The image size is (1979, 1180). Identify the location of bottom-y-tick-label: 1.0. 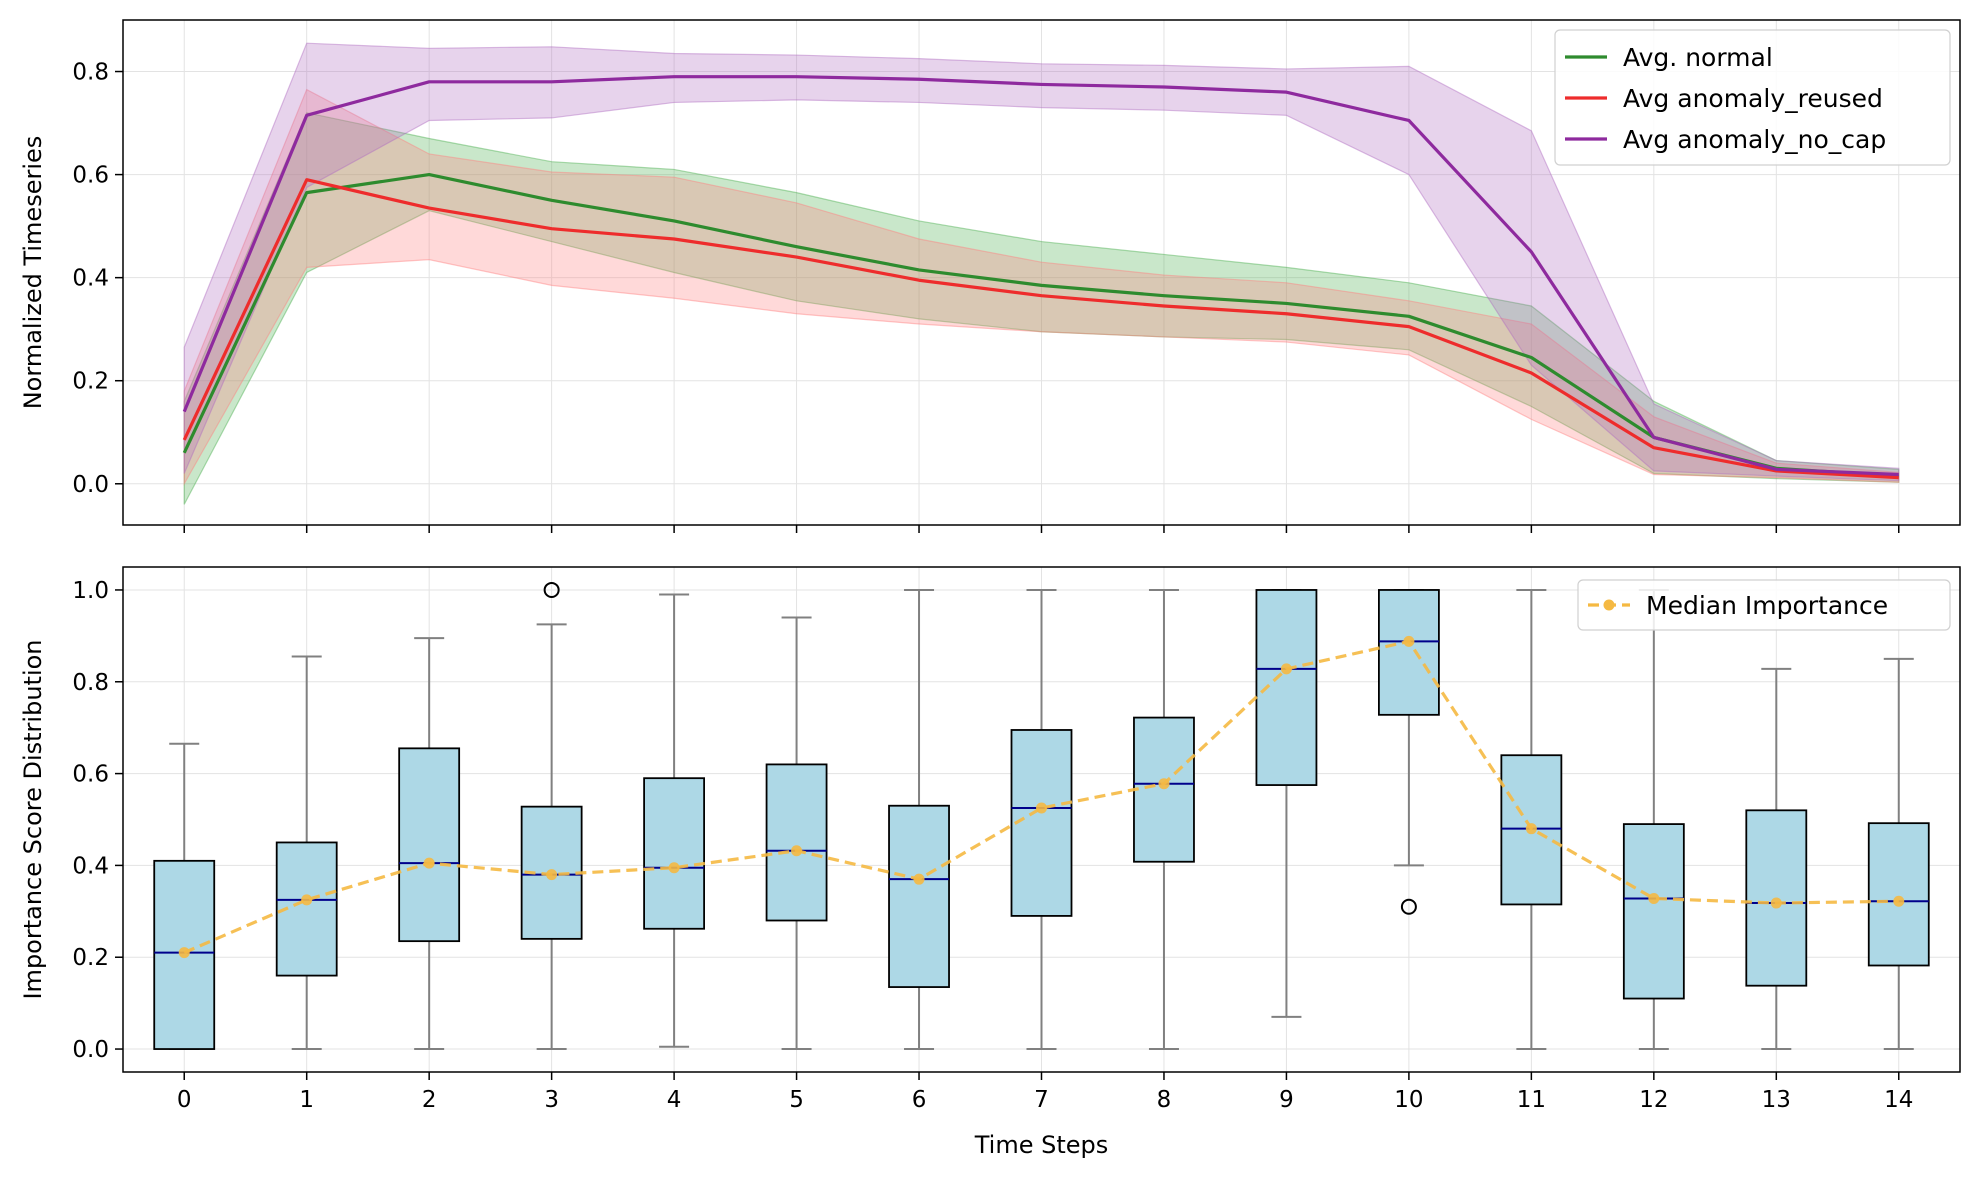
(90, 591).